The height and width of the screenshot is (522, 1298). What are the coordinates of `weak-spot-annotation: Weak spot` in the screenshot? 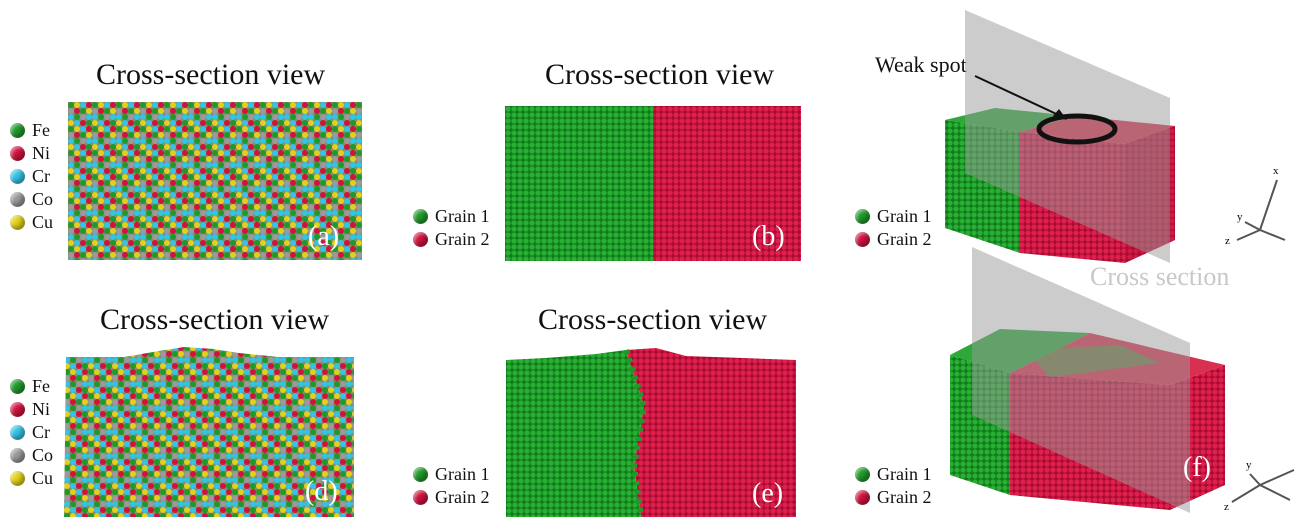 It's located at (921, 64).